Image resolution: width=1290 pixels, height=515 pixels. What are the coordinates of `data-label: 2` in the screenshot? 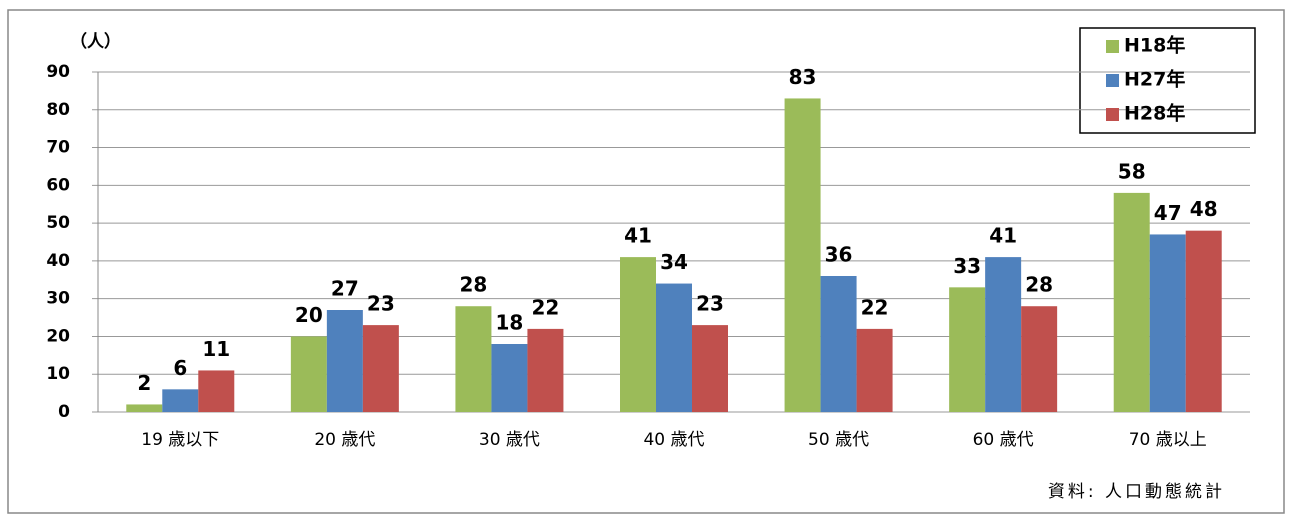 It's located at (144, 383).